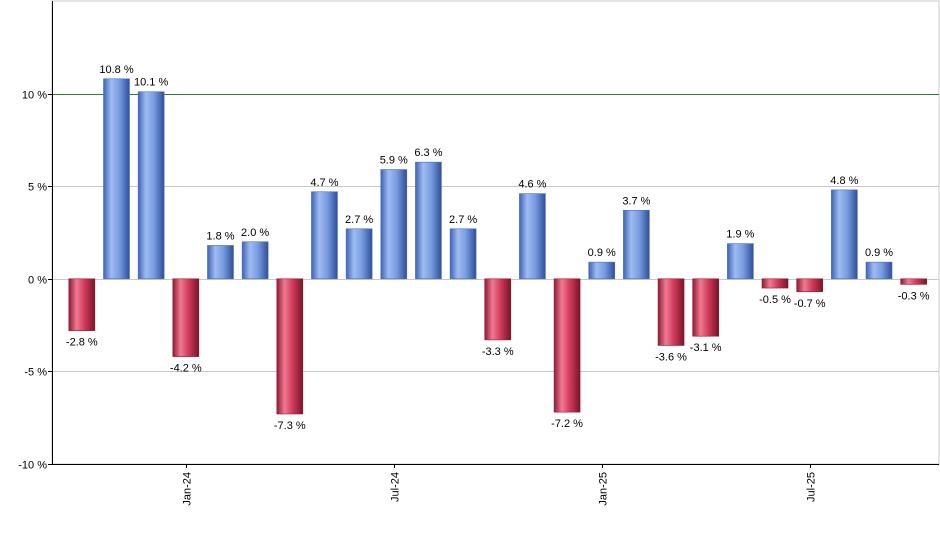  What do you see at coordinates (37, 188) in the screenshot?
I see `y-tick-label: 5 %` at bounding box center [37, 188].